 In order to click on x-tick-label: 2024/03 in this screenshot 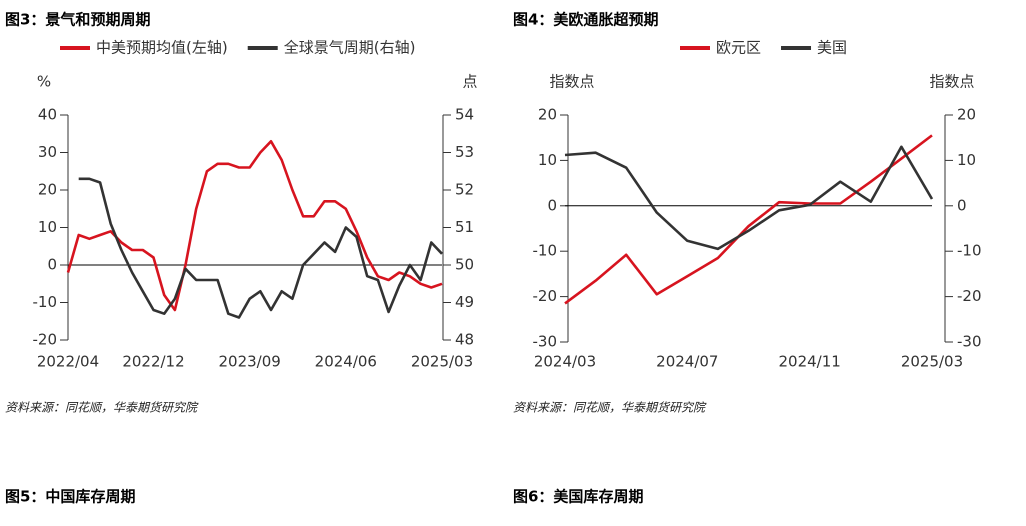, I will do `click(565, 362)`.